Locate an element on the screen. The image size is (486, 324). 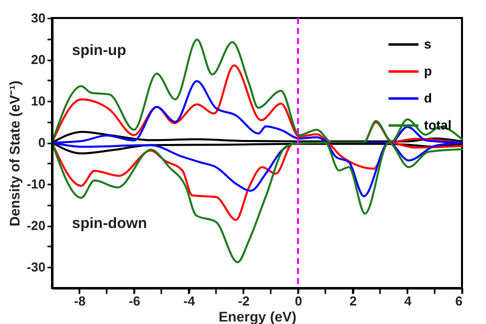
legend-label: d is located at coordinates (428, 98).